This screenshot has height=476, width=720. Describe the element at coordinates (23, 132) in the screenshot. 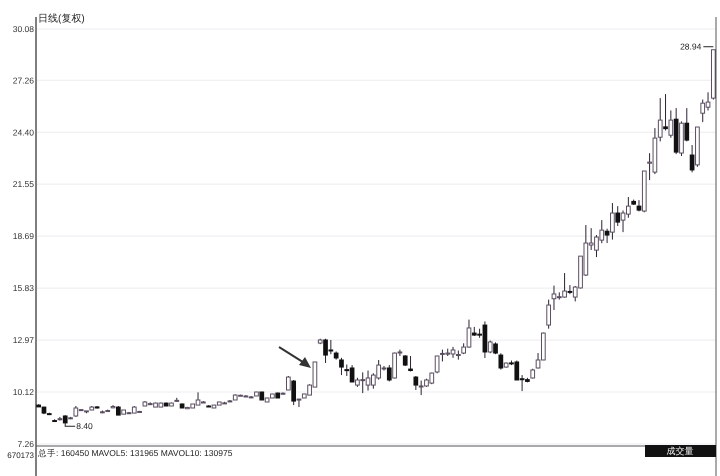

I see `y-tick-label: 24.40` at that location.